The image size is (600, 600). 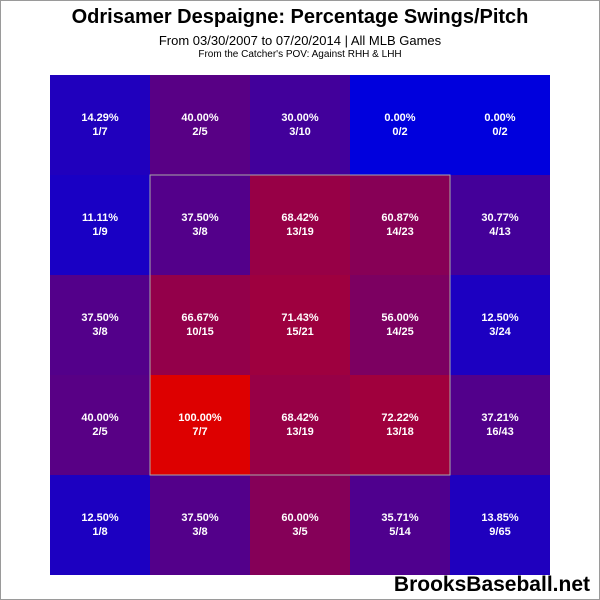 I want to click on zone-cell-fraction: 15/21, so click(x=300, y=332).